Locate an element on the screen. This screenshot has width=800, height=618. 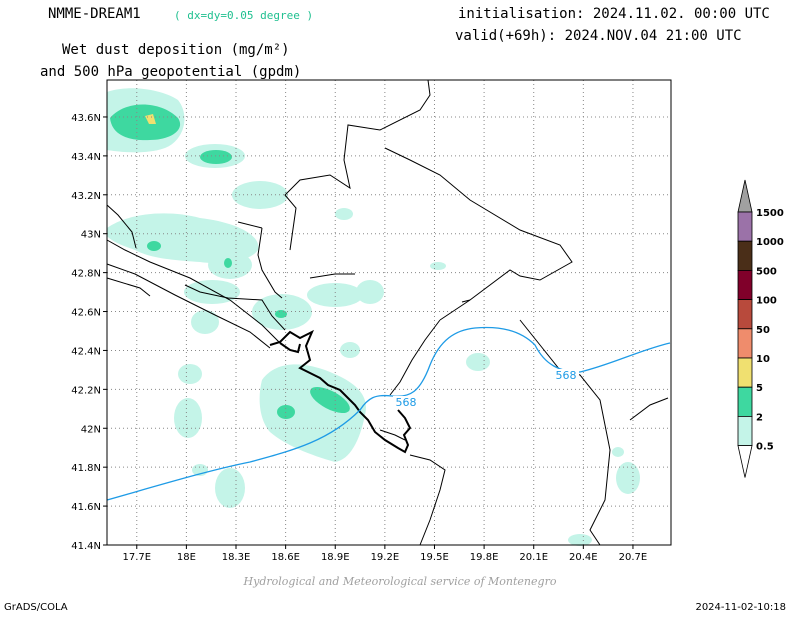
colorbar-arrow-top is located at coordinates (745, 196).